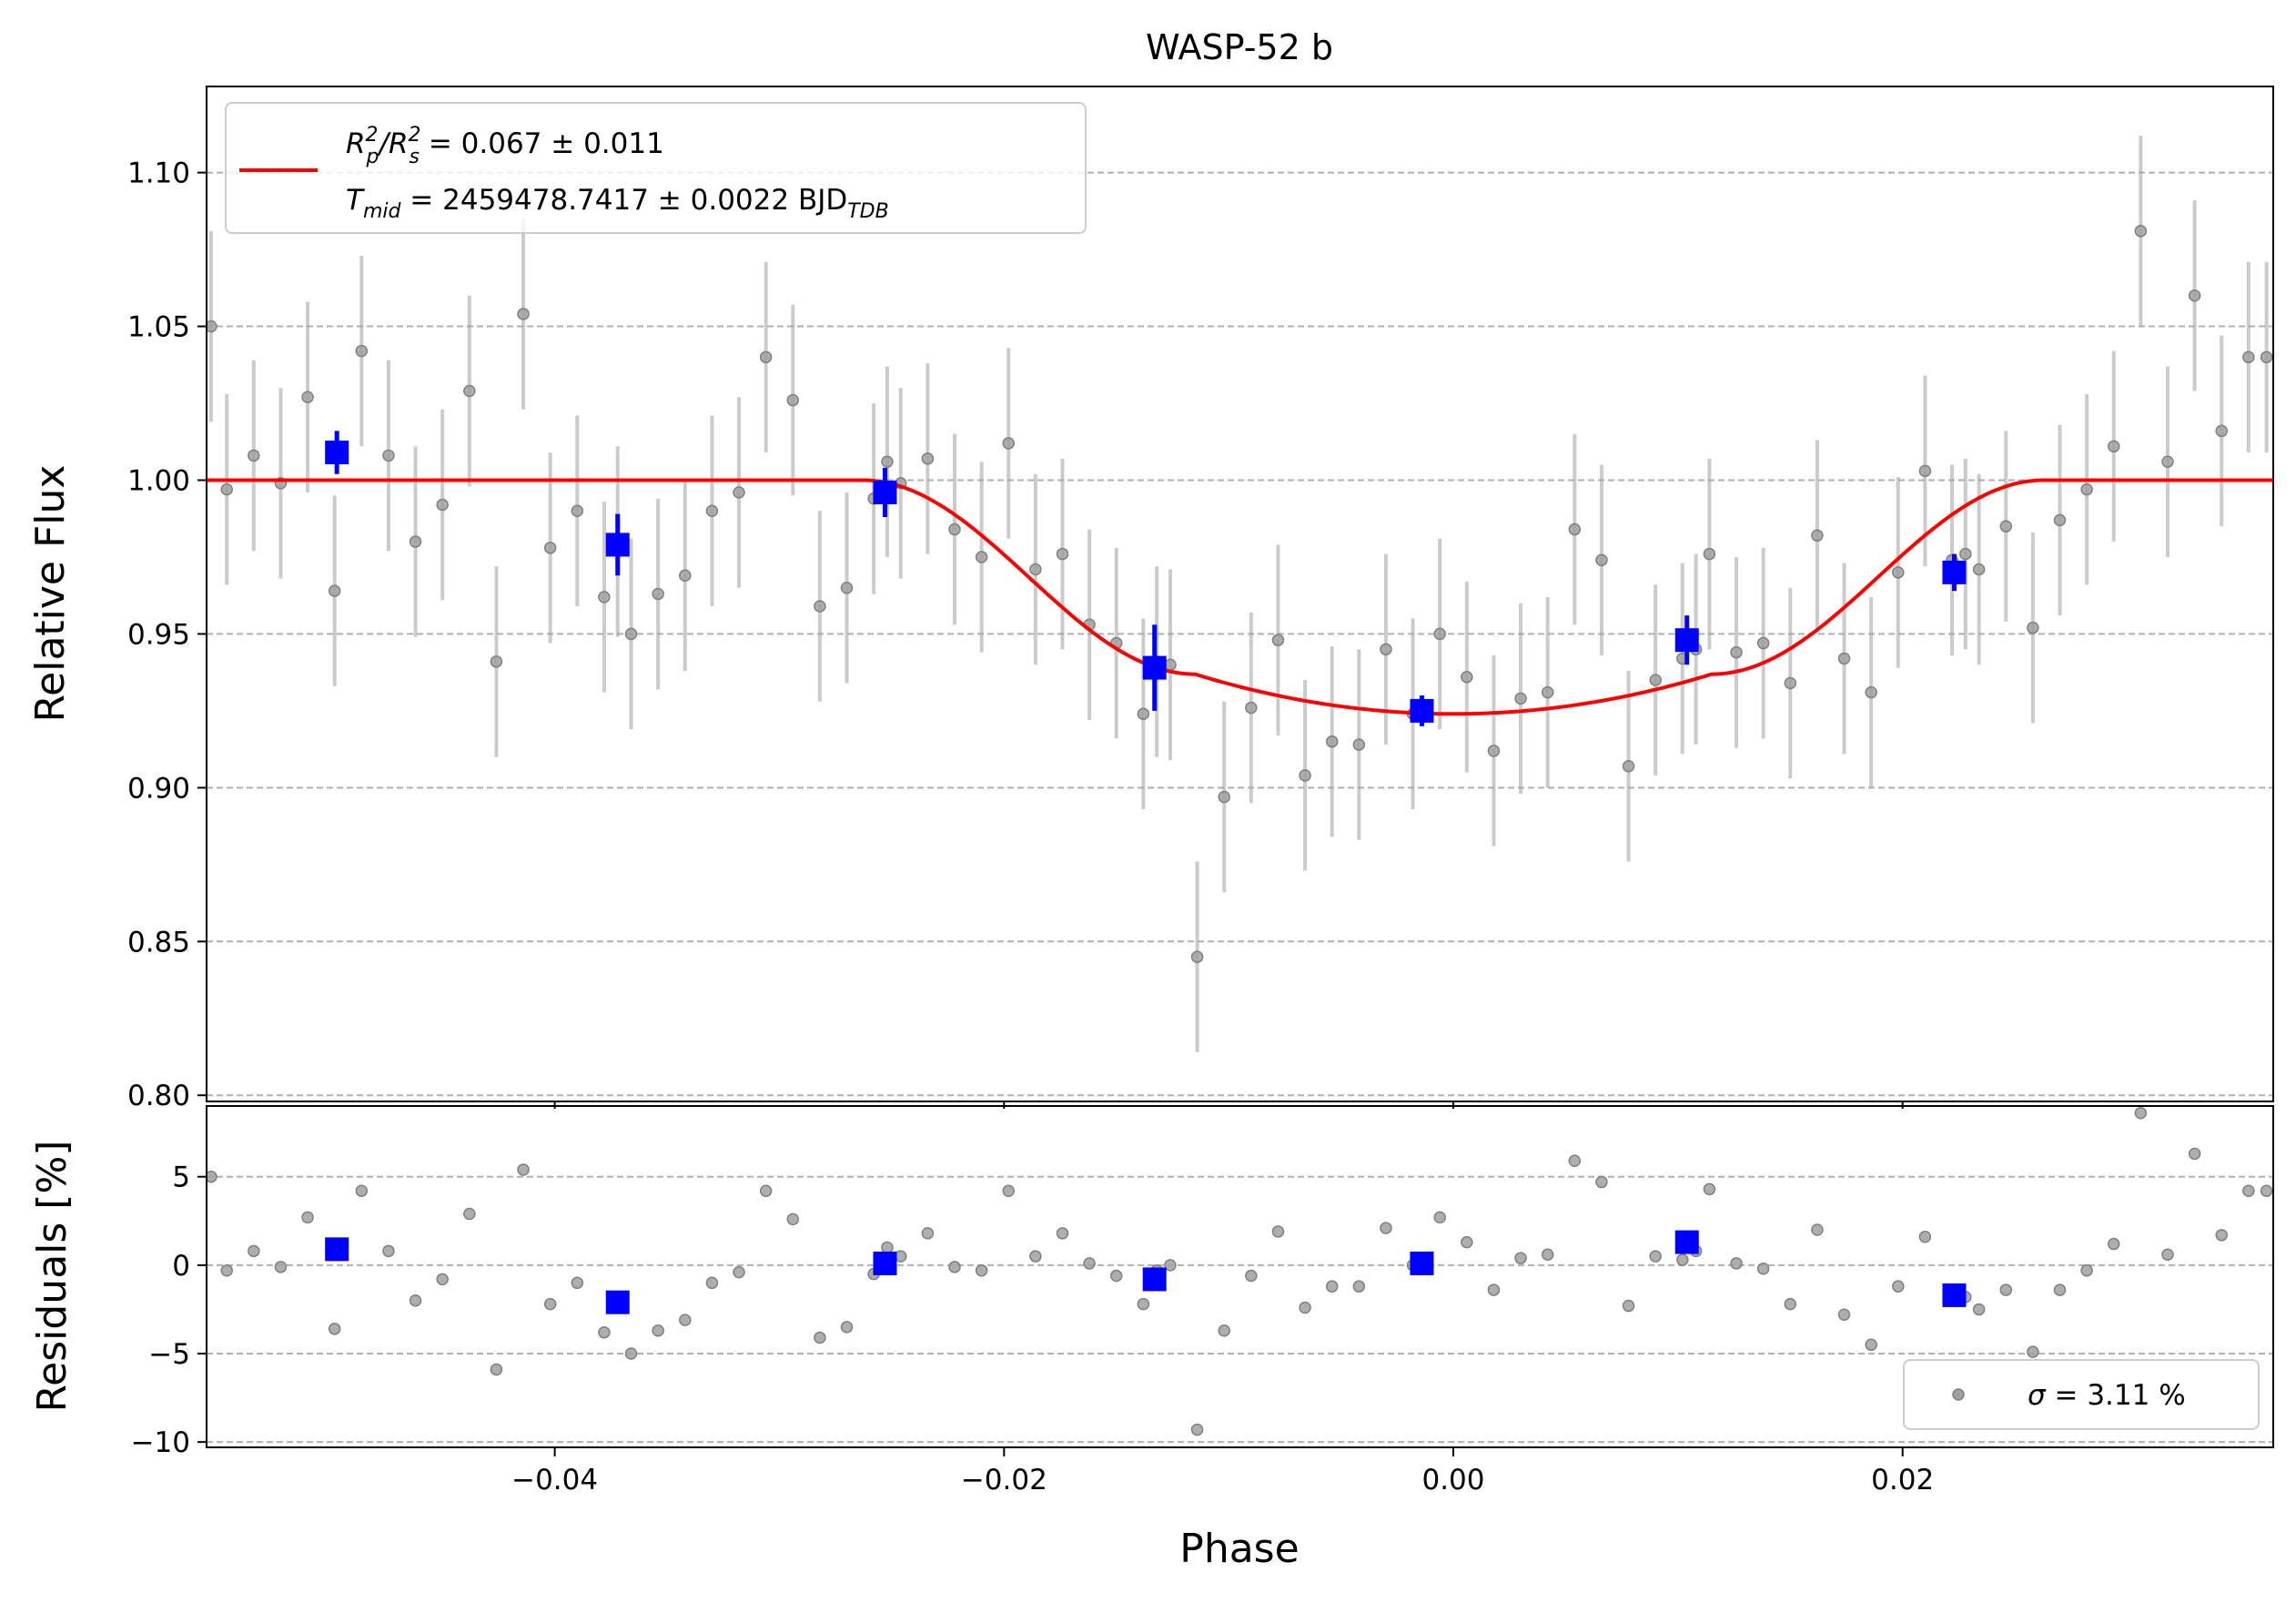 The width and height of the screenshot is (2296, 1603). What do you see at coordinates (158, 480) in the screenshot?
I see `flux-y-tick-label: 1.00` at bounding box center [158, 480].